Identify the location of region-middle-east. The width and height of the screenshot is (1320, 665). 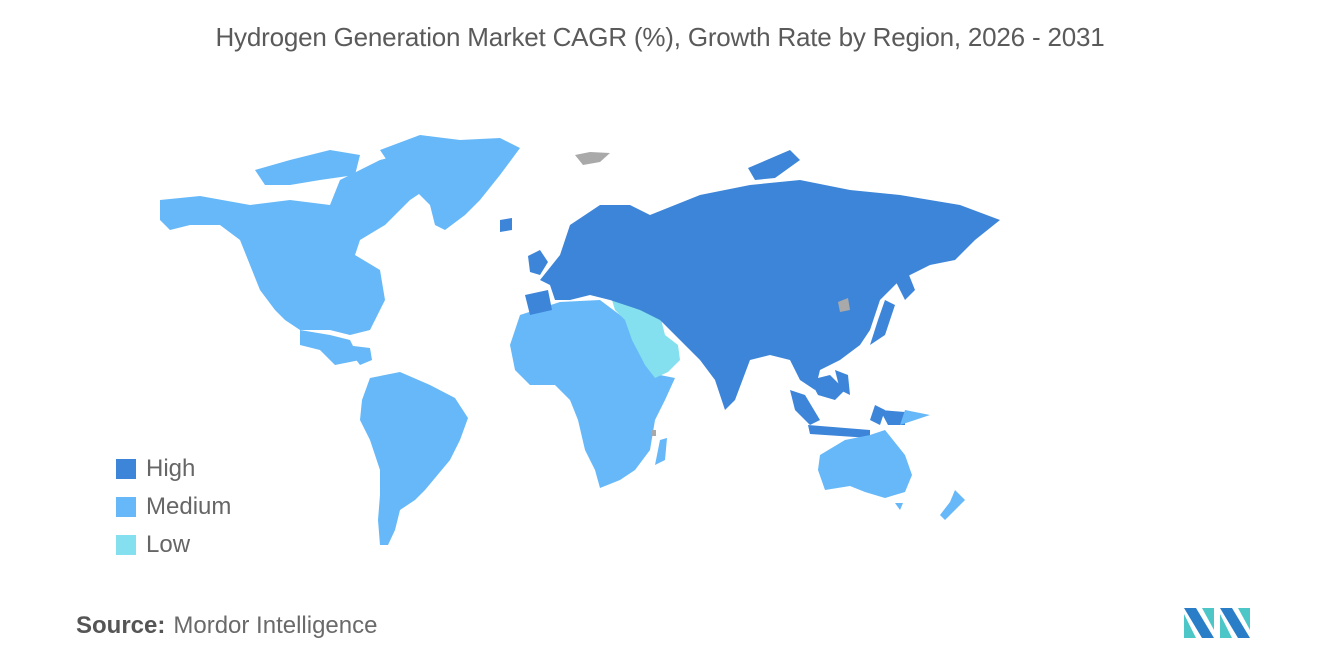
(646, 336).